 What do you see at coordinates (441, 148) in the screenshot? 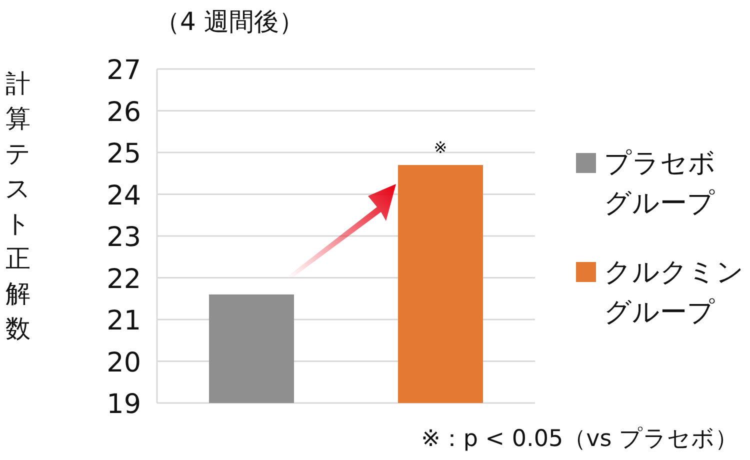
I see `annotation: ※` at bounding box center [441, 148].